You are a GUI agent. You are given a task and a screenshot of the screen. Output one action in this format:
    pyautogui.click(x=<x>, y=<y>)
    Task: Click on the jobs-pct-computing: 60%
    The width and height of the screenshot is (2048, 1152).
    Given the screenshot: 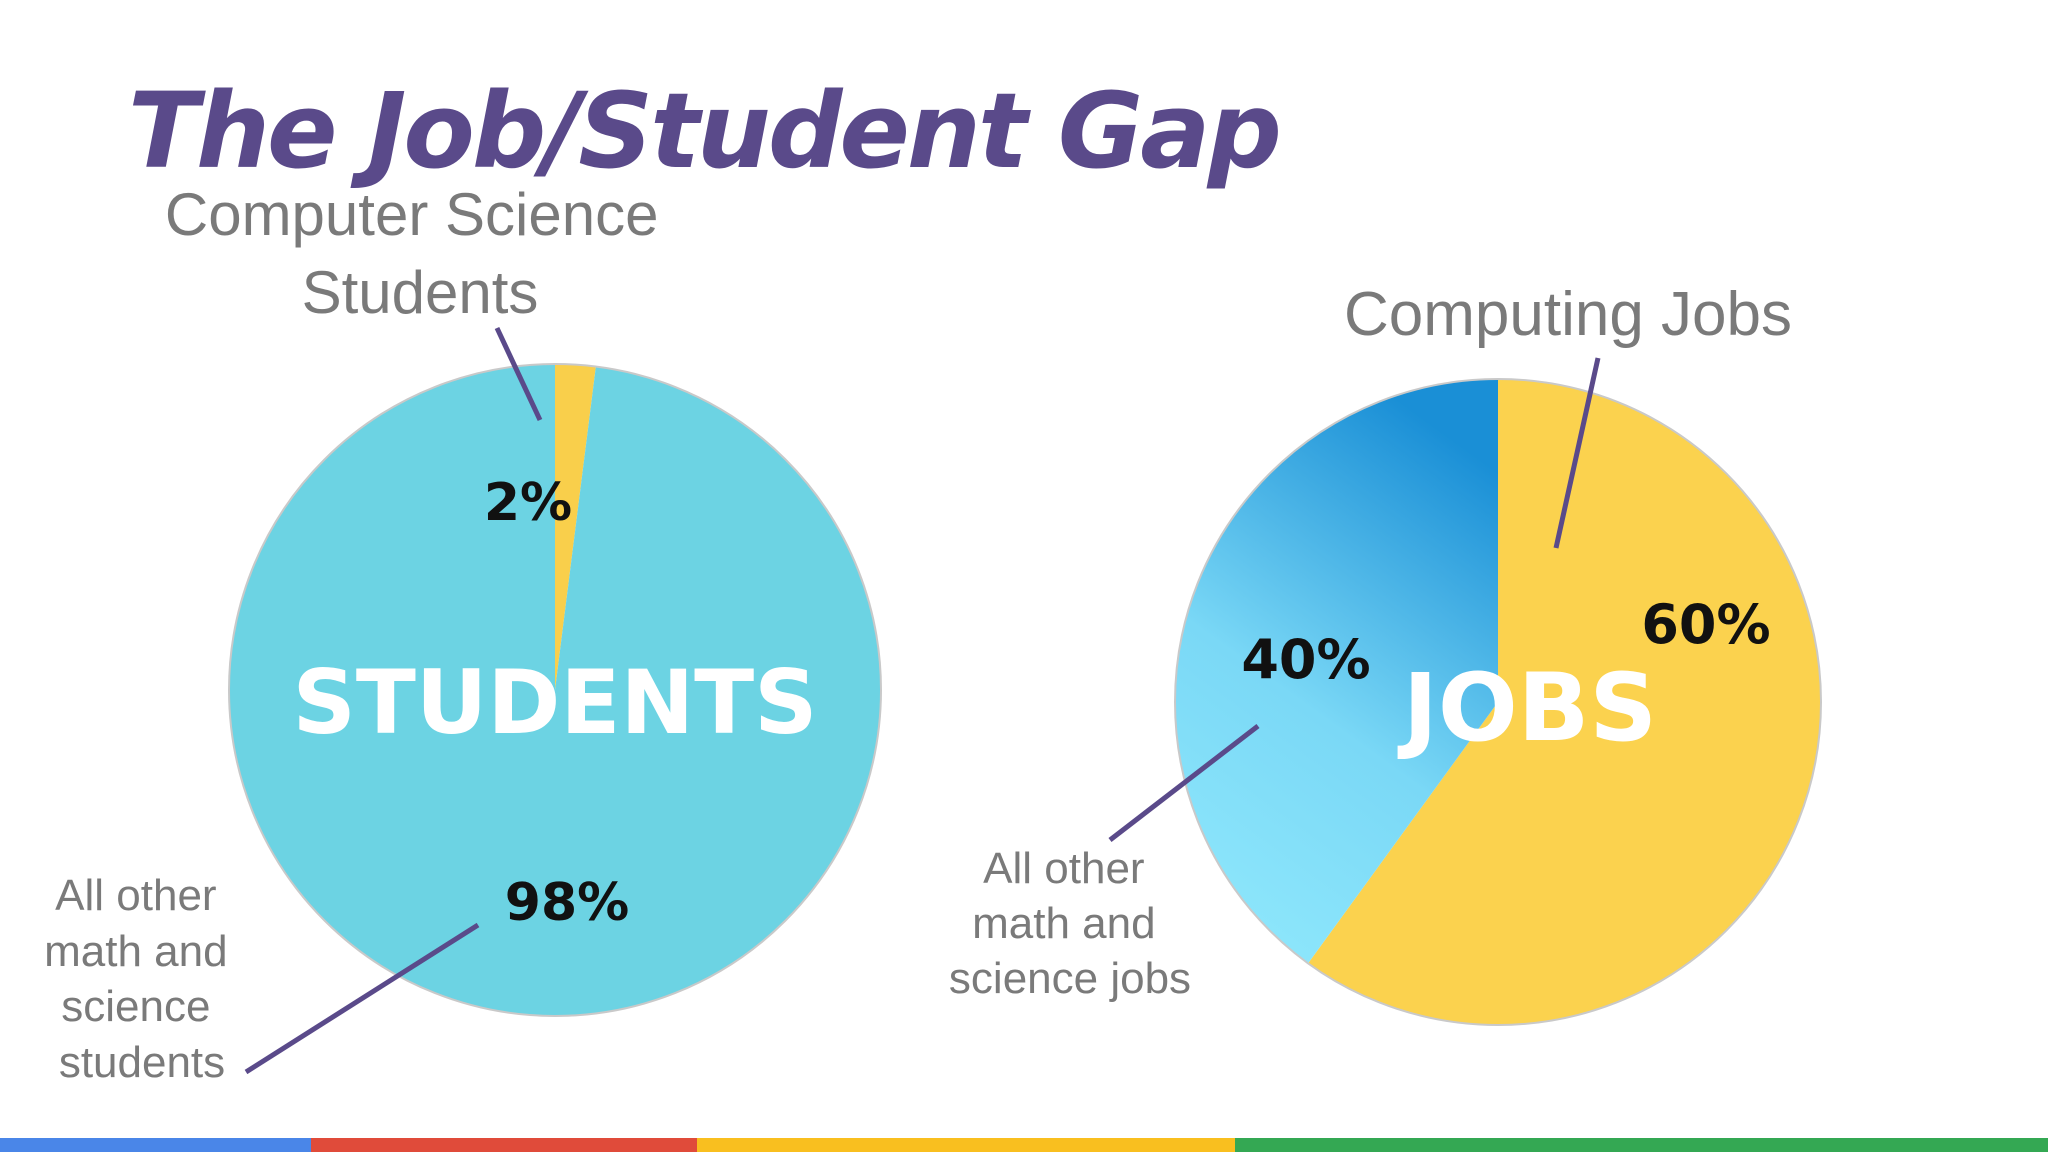 What is the action you would take?
    pyautogui.click(x=1705, y=624)
    